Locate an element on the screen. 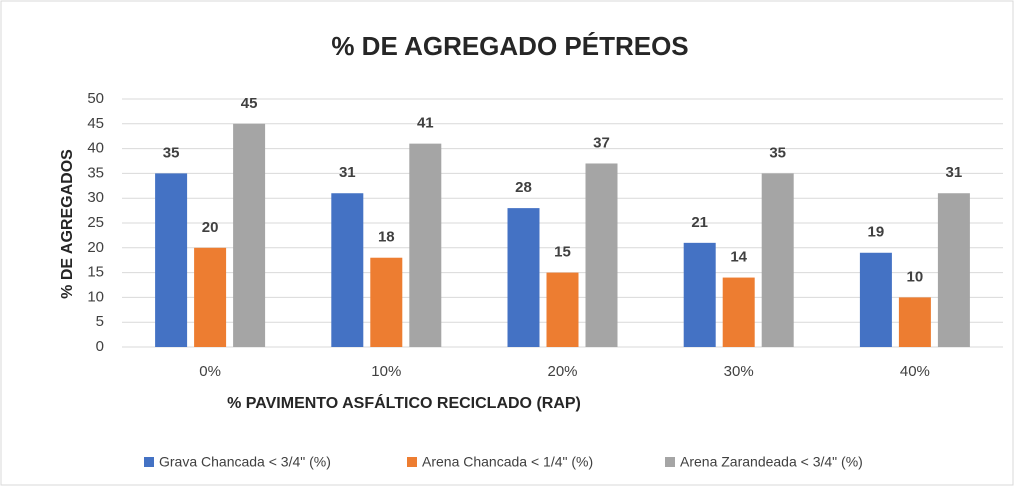 This screenshot has height=492, width=1018. y-tick-label: 10 is located at coordinates (95, 296).